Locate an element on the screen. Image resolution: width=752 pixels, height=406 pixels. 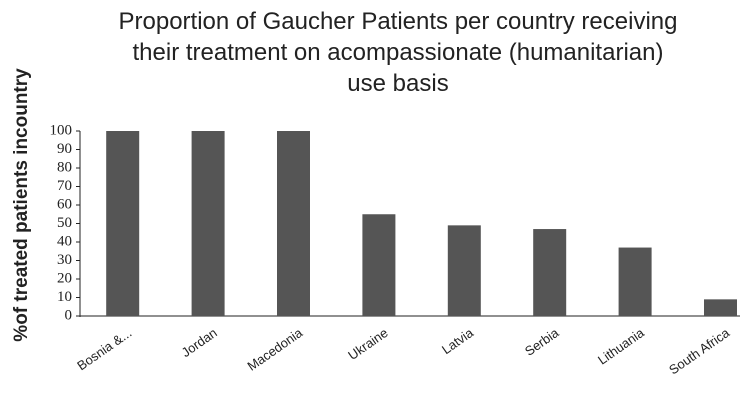
x-tick-label: Jordan is located at coordinates (199, 342).